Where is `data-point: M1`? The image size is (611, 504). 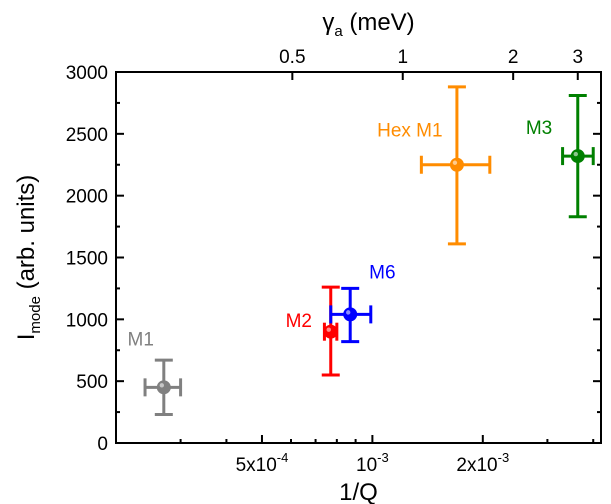
data-point: M1 is located at coordinates (155, 373).